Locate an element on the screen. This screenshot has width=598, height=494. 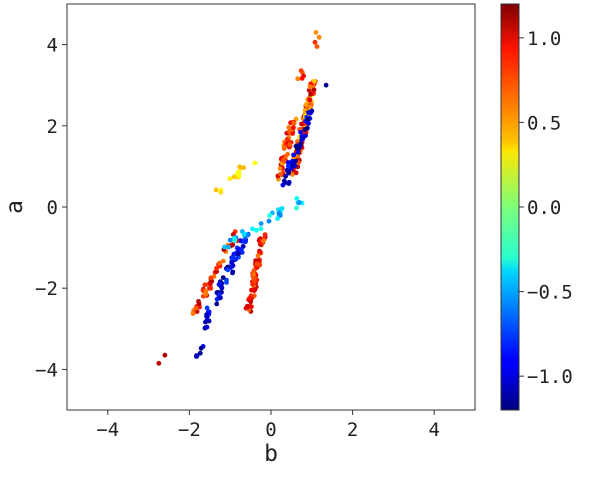
colorbar-tick-label: 0.0 is located at coordinates (544, 208).